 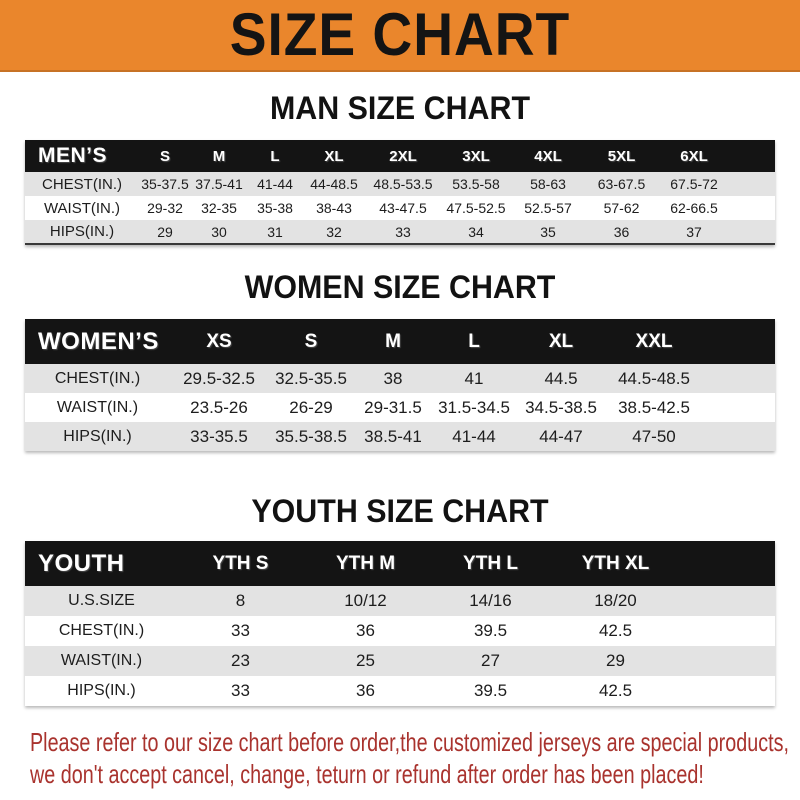 I want to click on size-cell: 38-43, so click(x=334, y=208).